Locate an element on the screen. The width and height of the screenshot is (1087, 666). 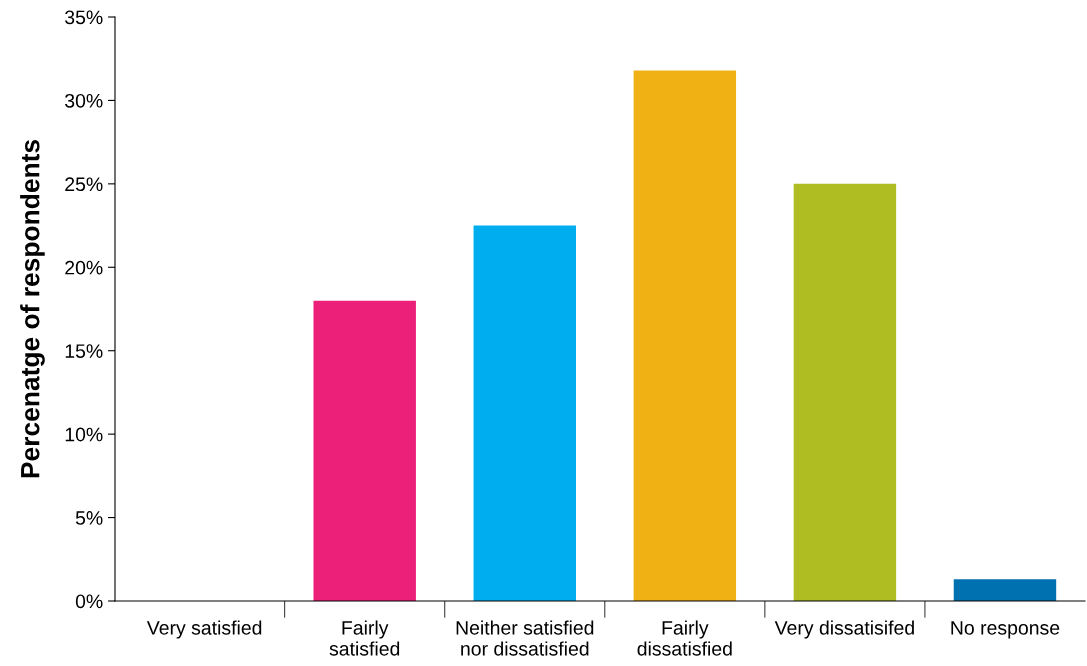
x-tick-label: Very satisfied is located at coordinates (204, 629).